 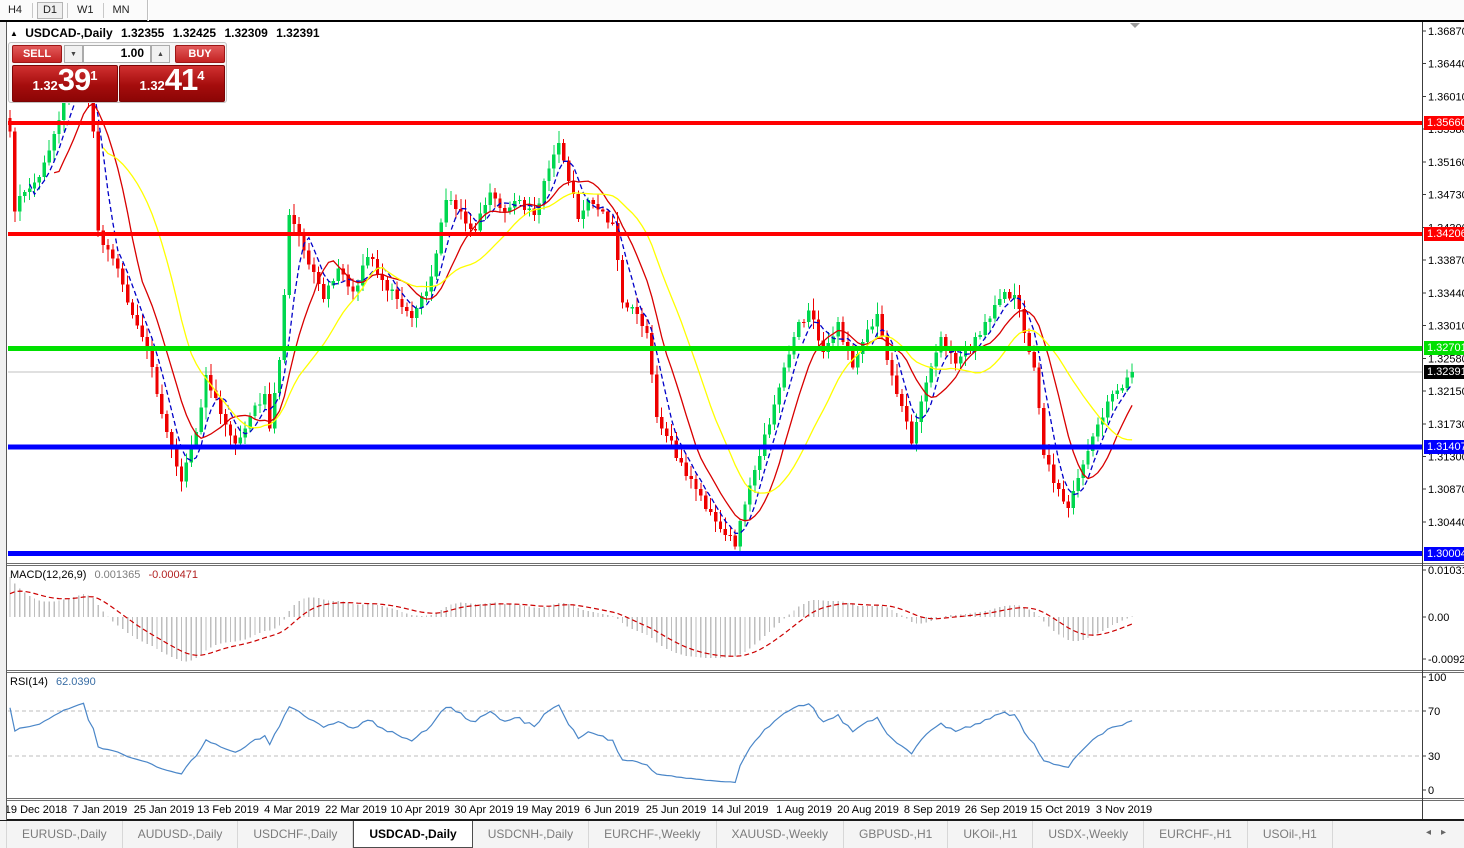 What do you see at coordinates (780, 834) in the screenshot?
I see `chart-tab-xauusd-weekly: XAUUSD-,Weekly` at bounding box center [780, 834].